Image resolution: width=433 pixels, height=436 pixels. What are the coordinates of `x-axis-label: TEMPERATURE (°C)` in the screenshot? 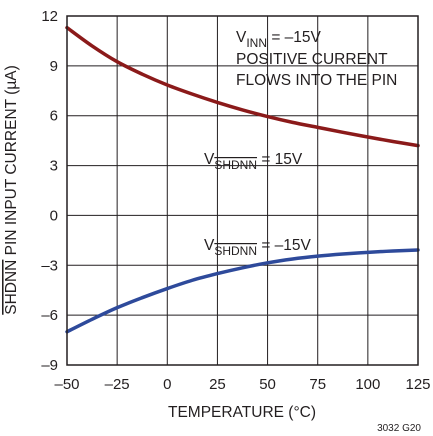 It's located at (242, 412).